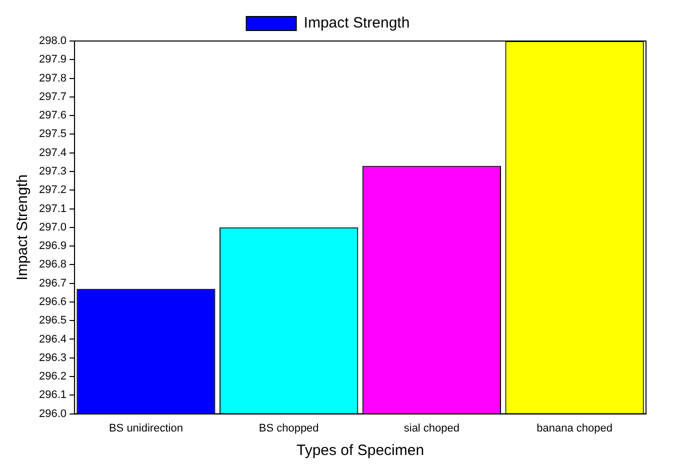 The image size is (691, 468). What do you see at coordinates (52, 246) in the screenshot?
I see `y-tick-label: 296.9` at bounding box center [52, 246].